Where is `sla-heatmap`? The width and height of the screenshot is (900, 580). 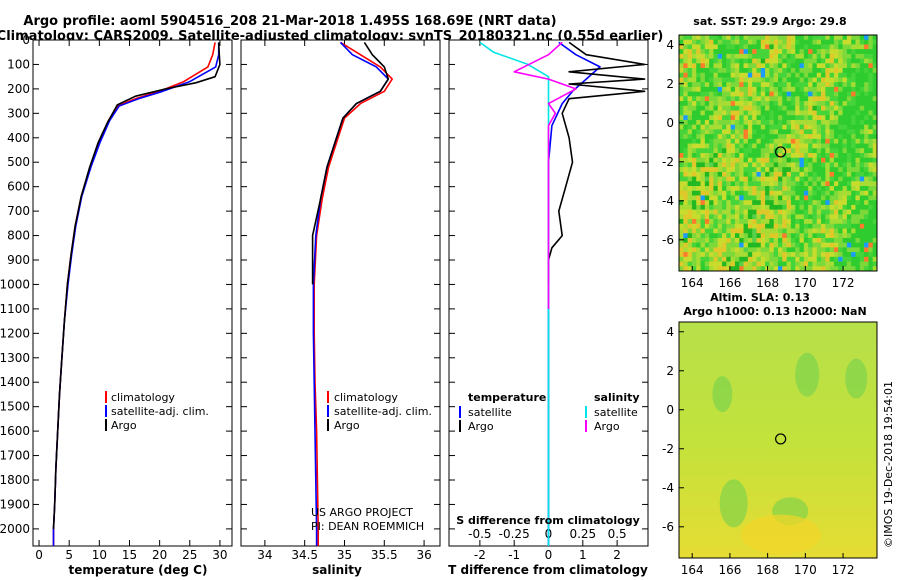 sla-heatmap is located at coordinates (778, 440).